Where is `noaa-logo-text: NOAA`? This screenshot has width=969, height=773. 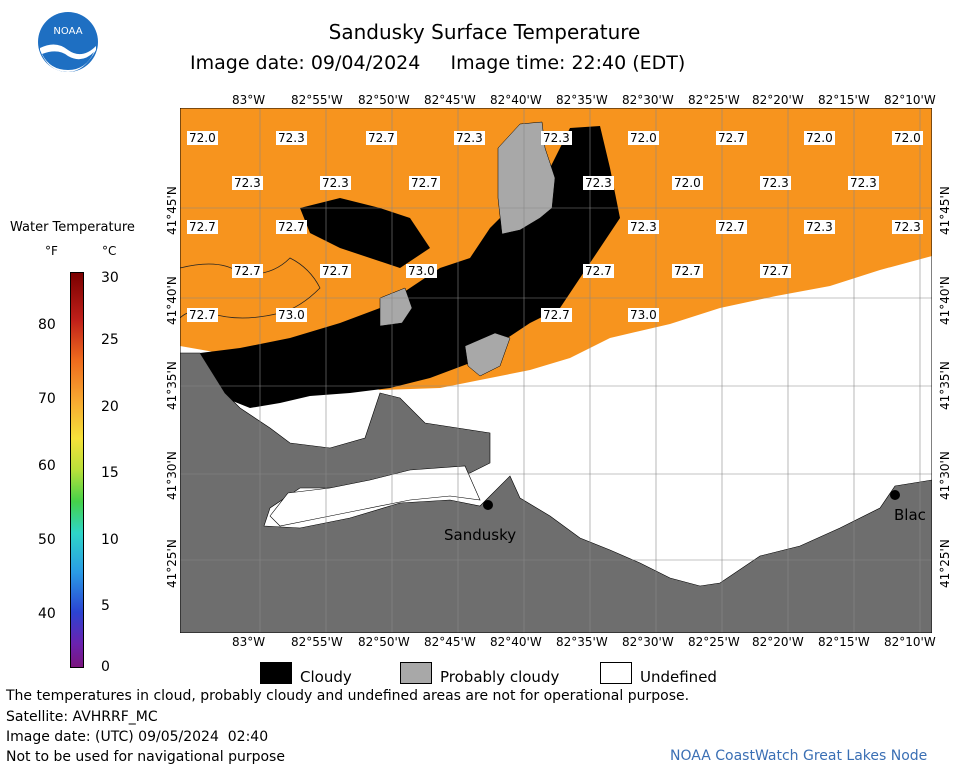 noaa-logo-text: NOAA is located at coordinates (67, 31).